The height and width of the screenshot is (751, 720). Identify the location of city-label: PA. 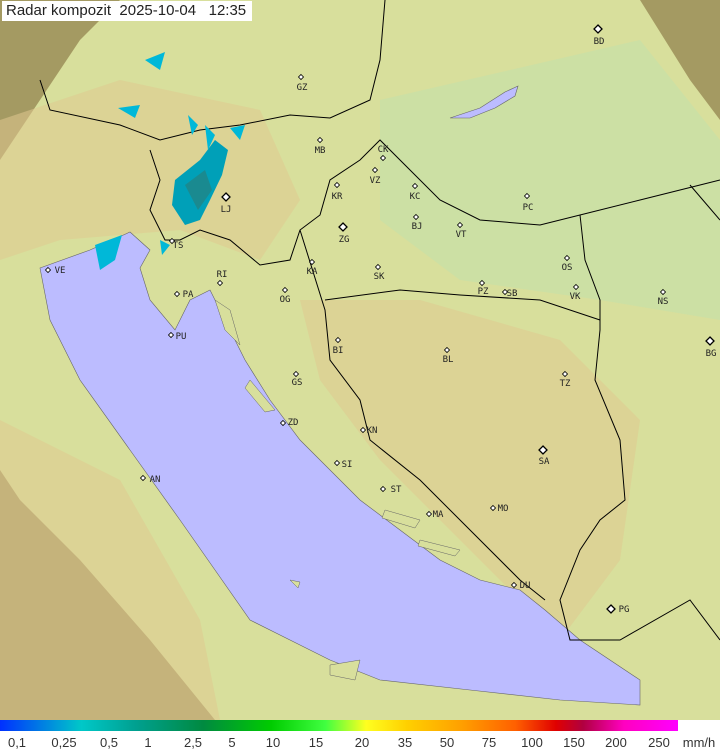
(188, 295).